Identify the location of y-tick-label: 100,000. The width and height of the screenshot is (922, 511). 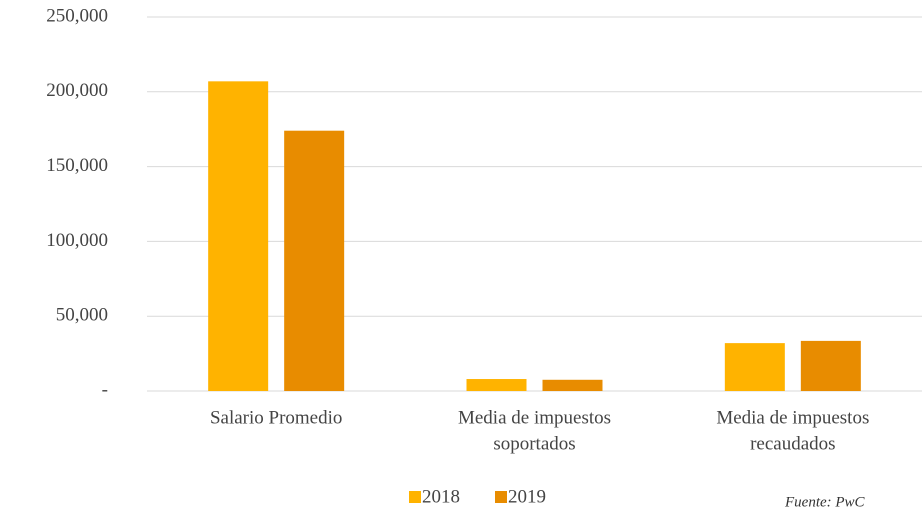
(77, 240).